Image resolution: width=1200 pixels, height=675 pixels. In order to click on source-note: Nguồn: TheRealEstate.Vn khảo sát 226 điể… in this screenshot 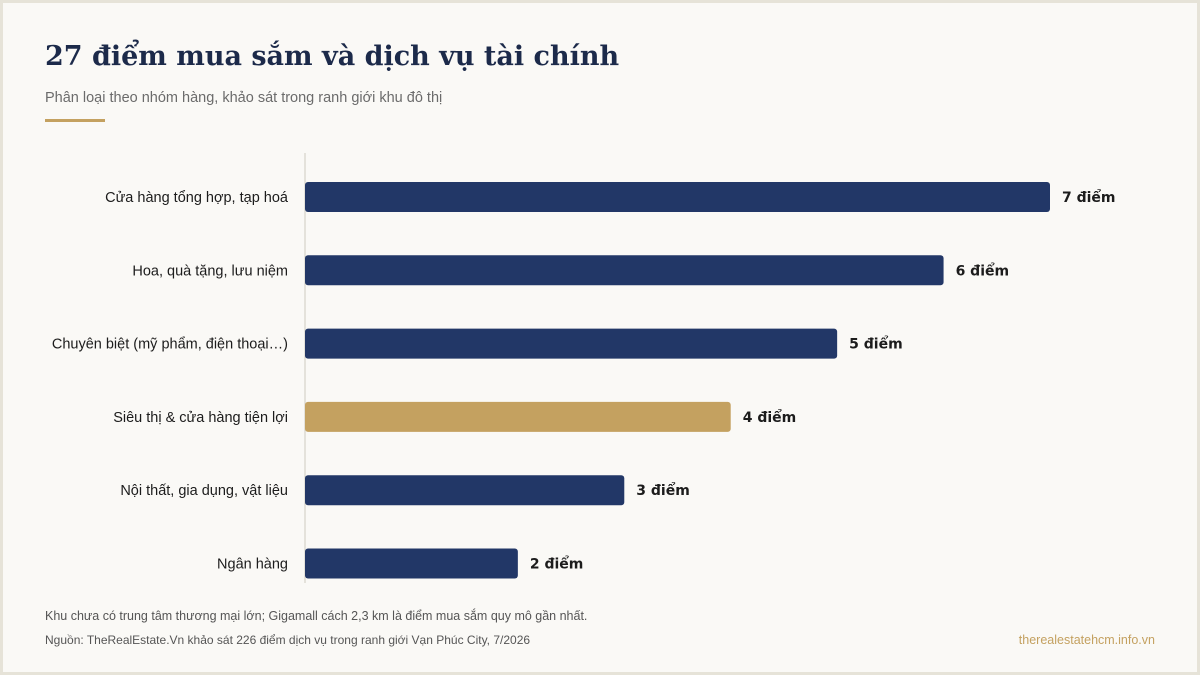, I will do `click(288, 640)`.